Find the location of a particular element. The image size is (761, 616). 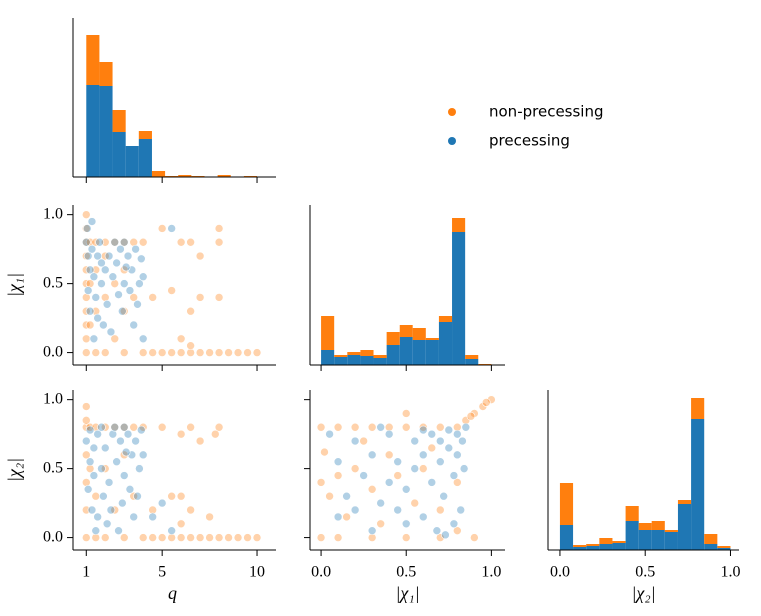

x-tick-label: 1.0 is located at coordinates (730, 572).